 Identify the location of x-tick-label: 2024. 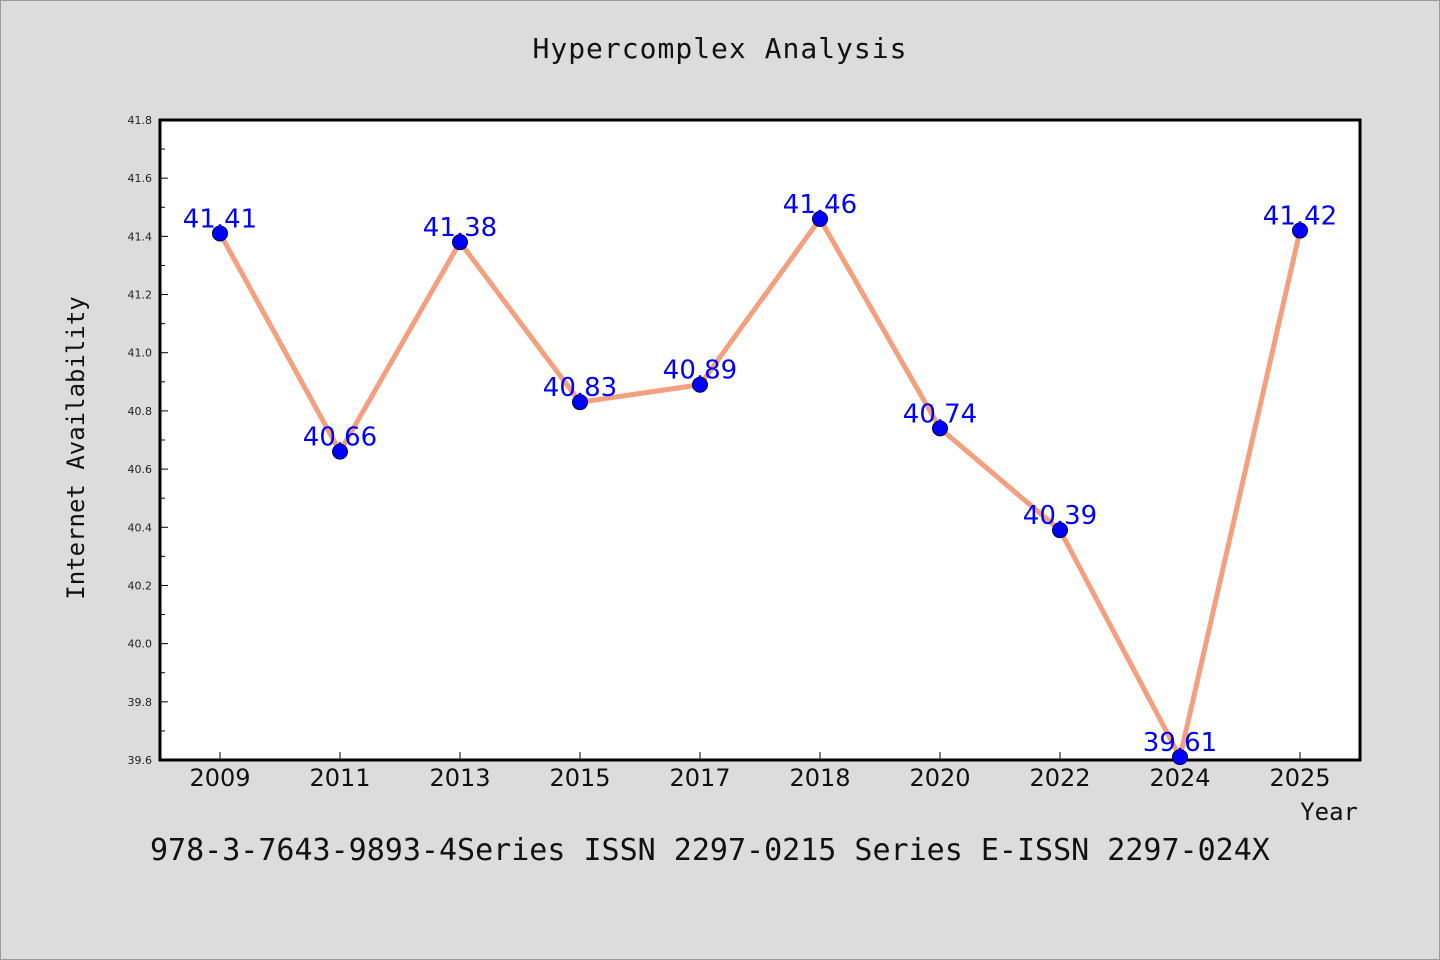
(1179, 778).